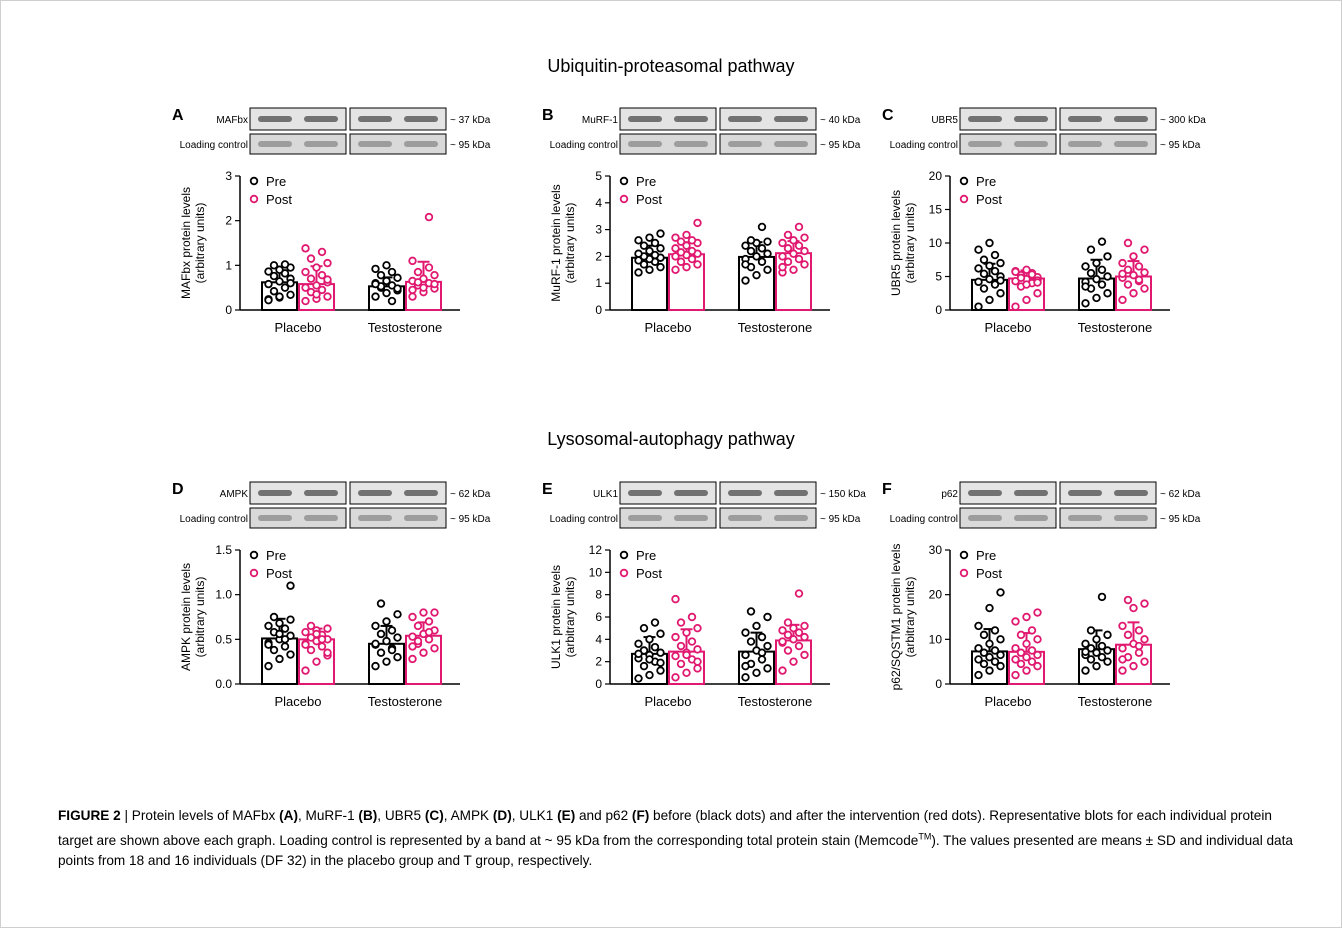 The image size is (1342, 928). Describe the element at coordinates (598, 617) in the screenshot. I see `y-tick-label: 6` at that location.